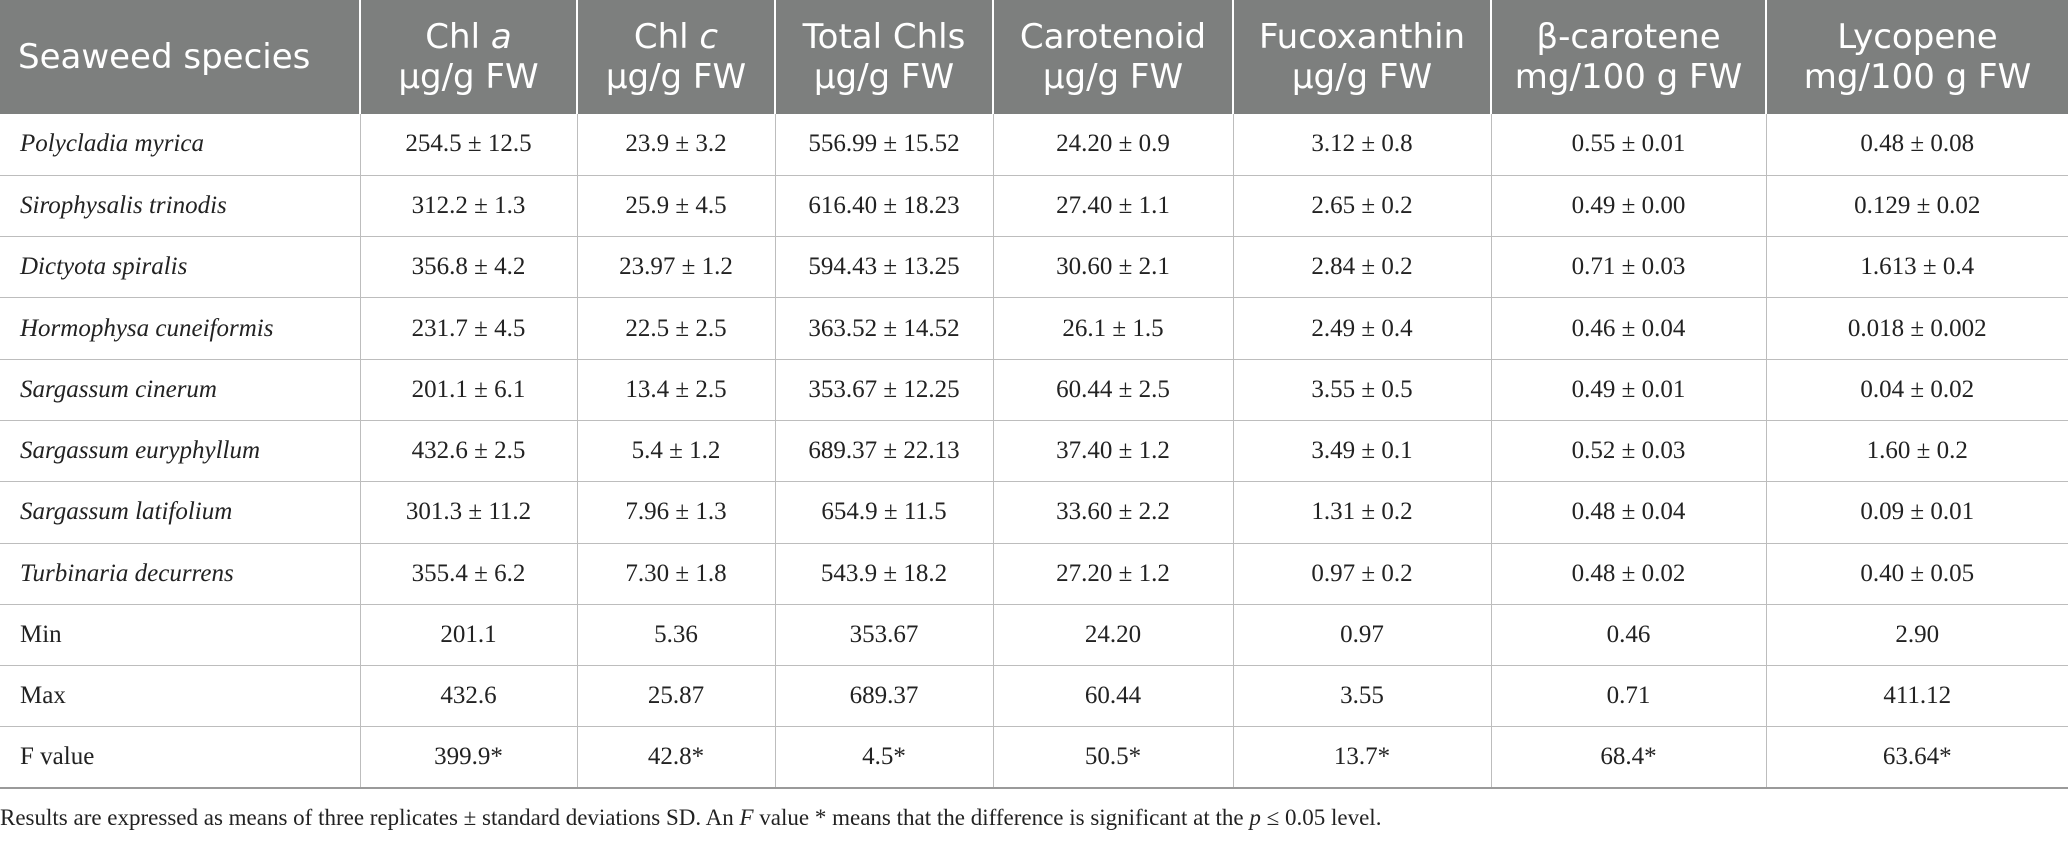  Describe the element at coordinates (1629, 451) in the screenshot. I see `table-cell: 0.52 ± 0.03` at that location.